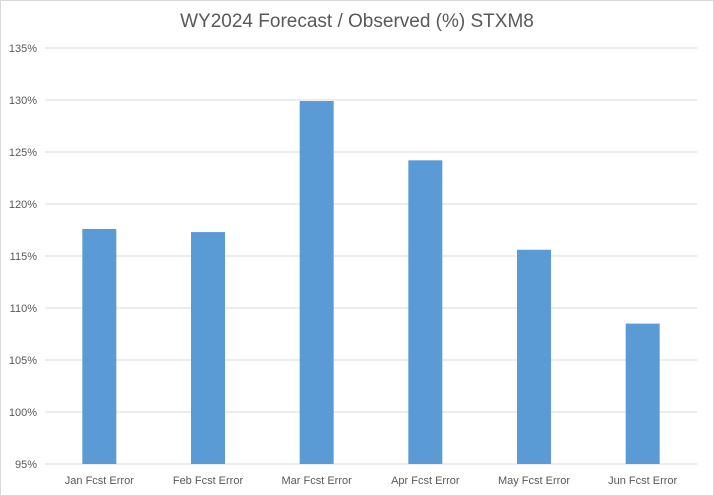 This screenshot has width=714, height=496. What do you see at coordinates (317, 481) in the screenshot?
I see `x-tick-label: Mar Fcst Error` at bounding box center [317, 481].